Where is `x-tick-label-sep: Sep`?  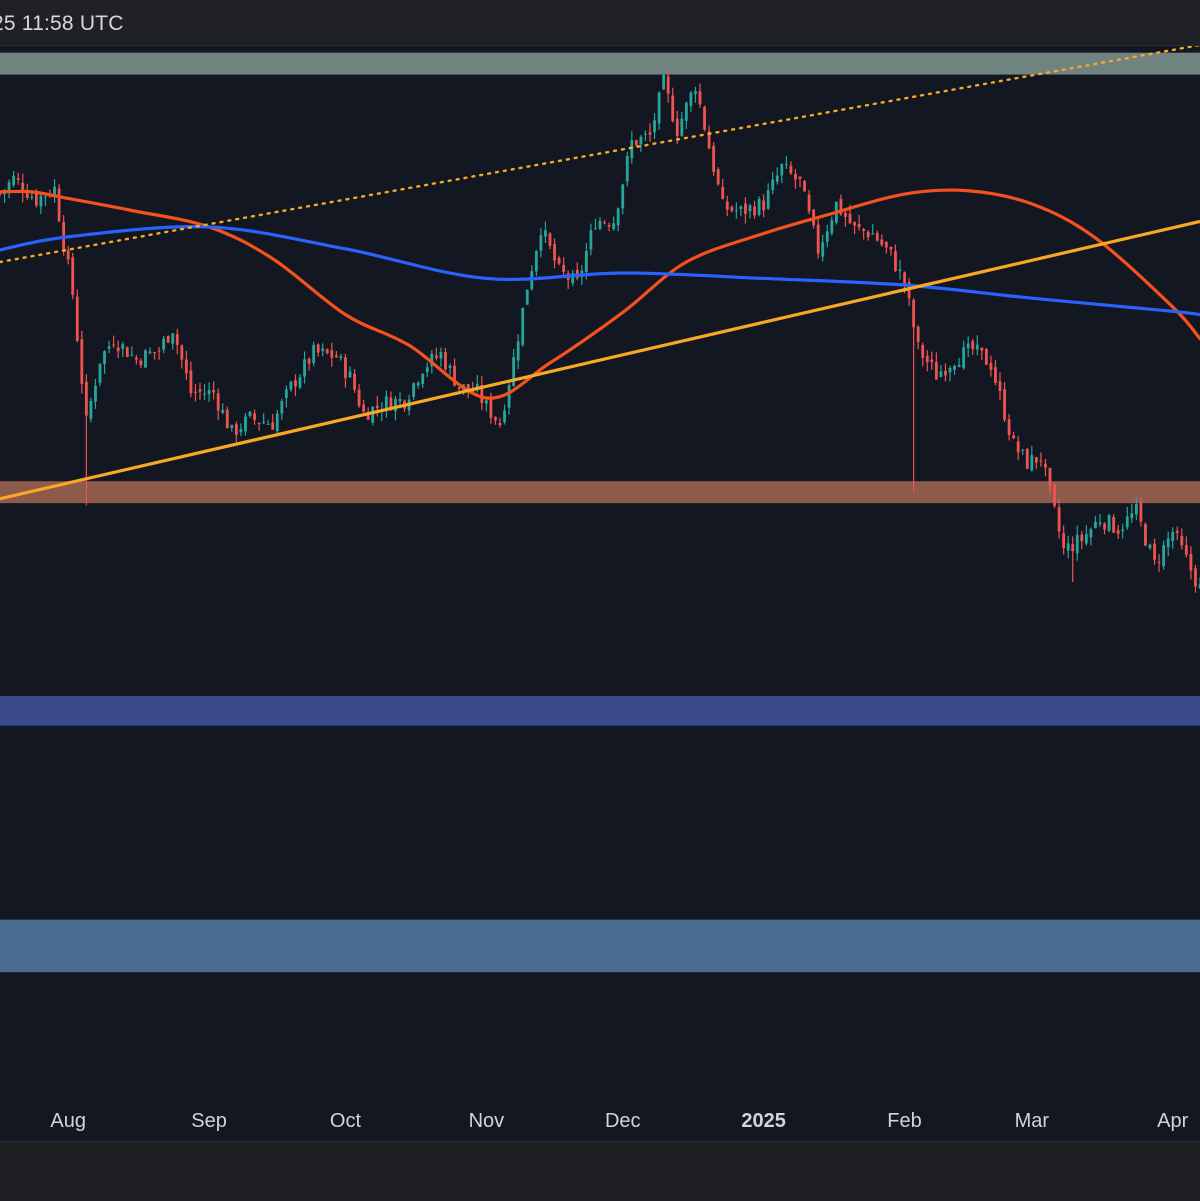 x-tick-label-sep: Sep is located at coordinates (209, 1121).